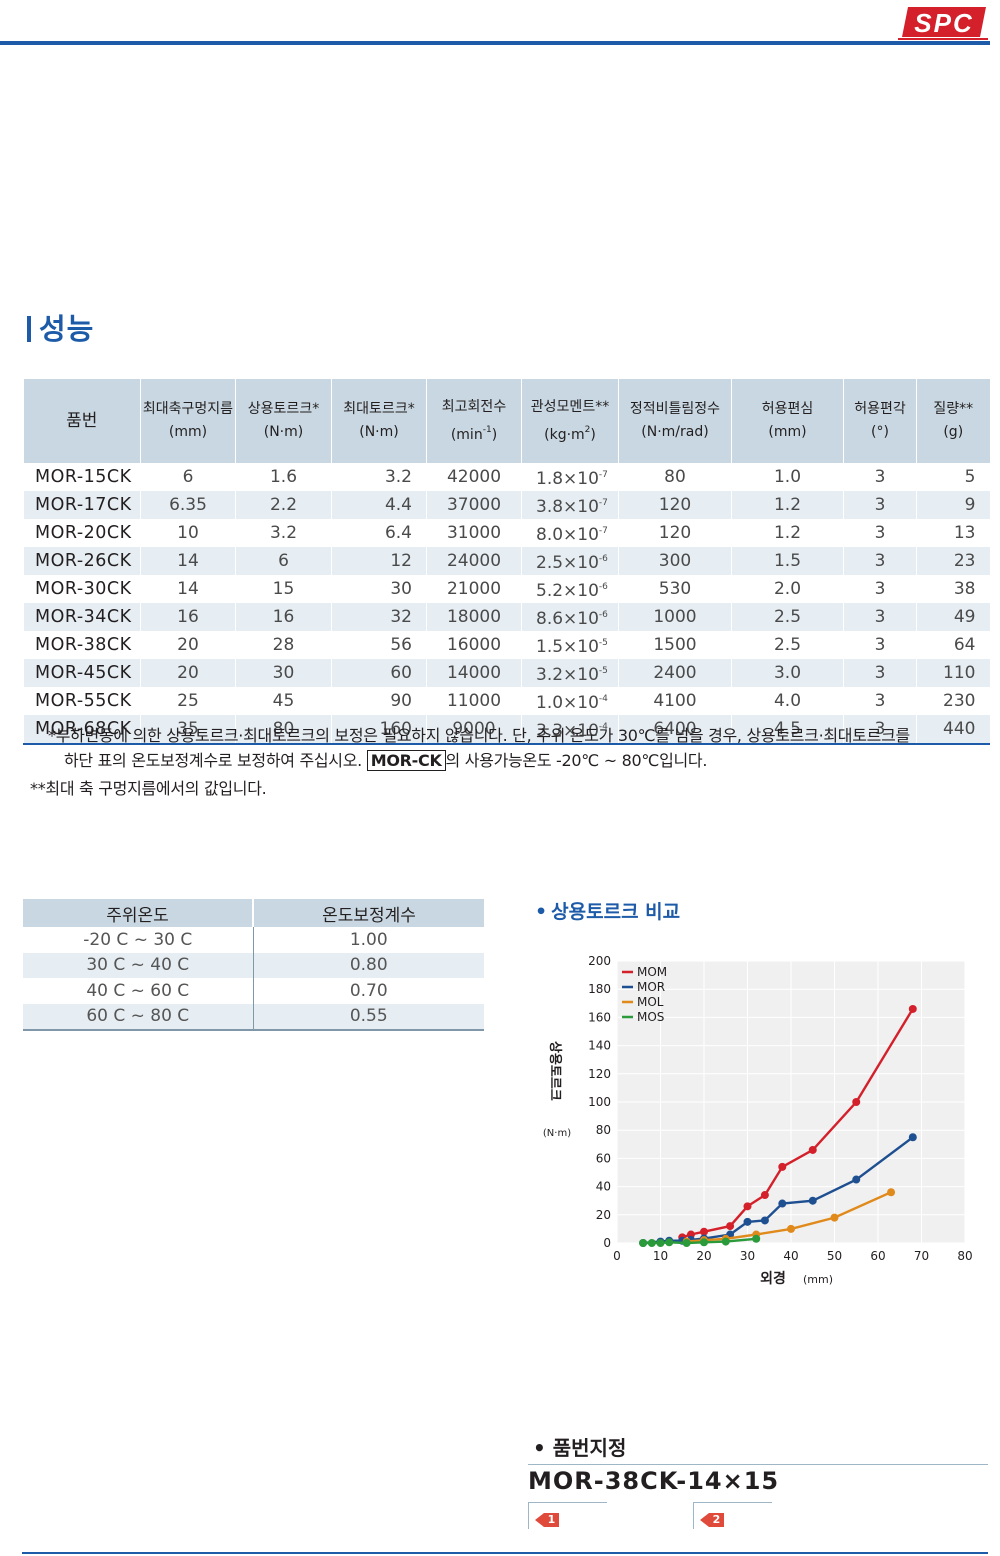  I want to click on spec-header: 최대토르크* (N·m), so click(379, 421).